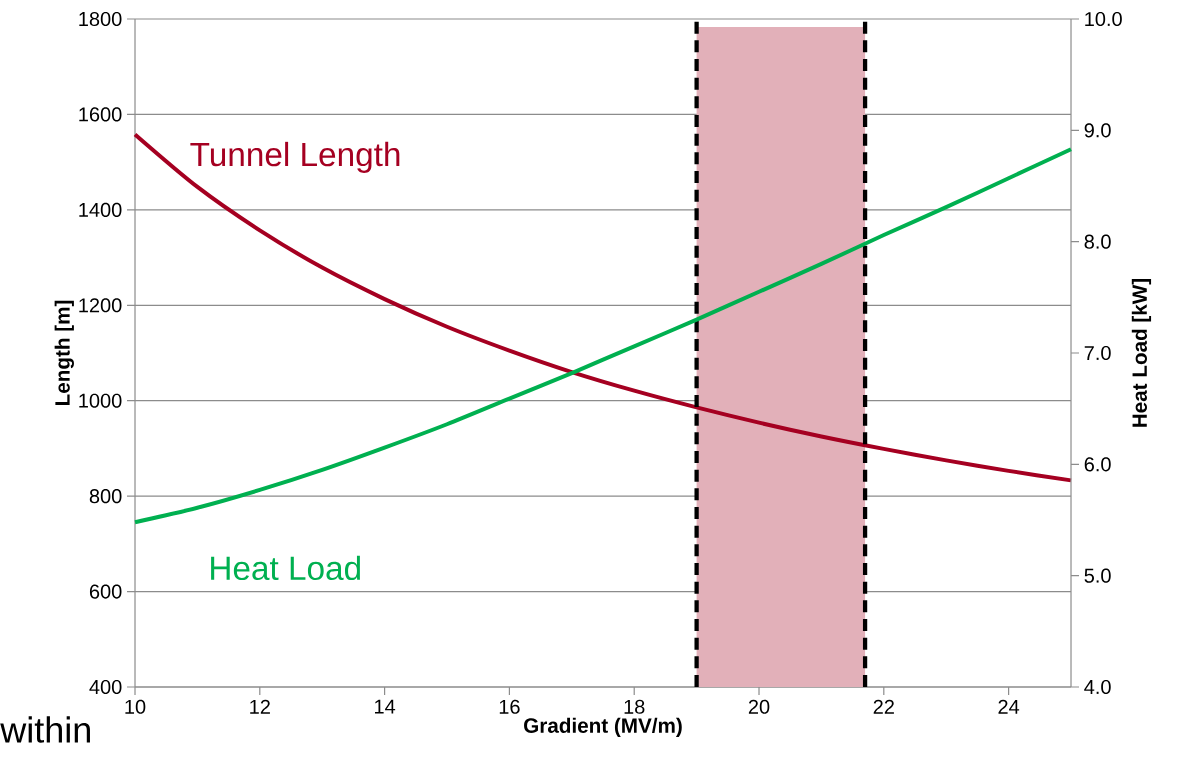 The image size is (1201, 776). What do you see at coordinates (883, 706) in the screenshot?
I see `x-tick-label: 22` at bounding box center [883, 706].